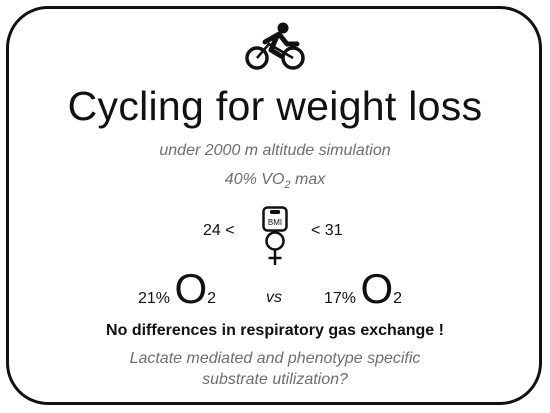  I want to click on open-question-line-2: substrate utilization?, so click(275, 379).